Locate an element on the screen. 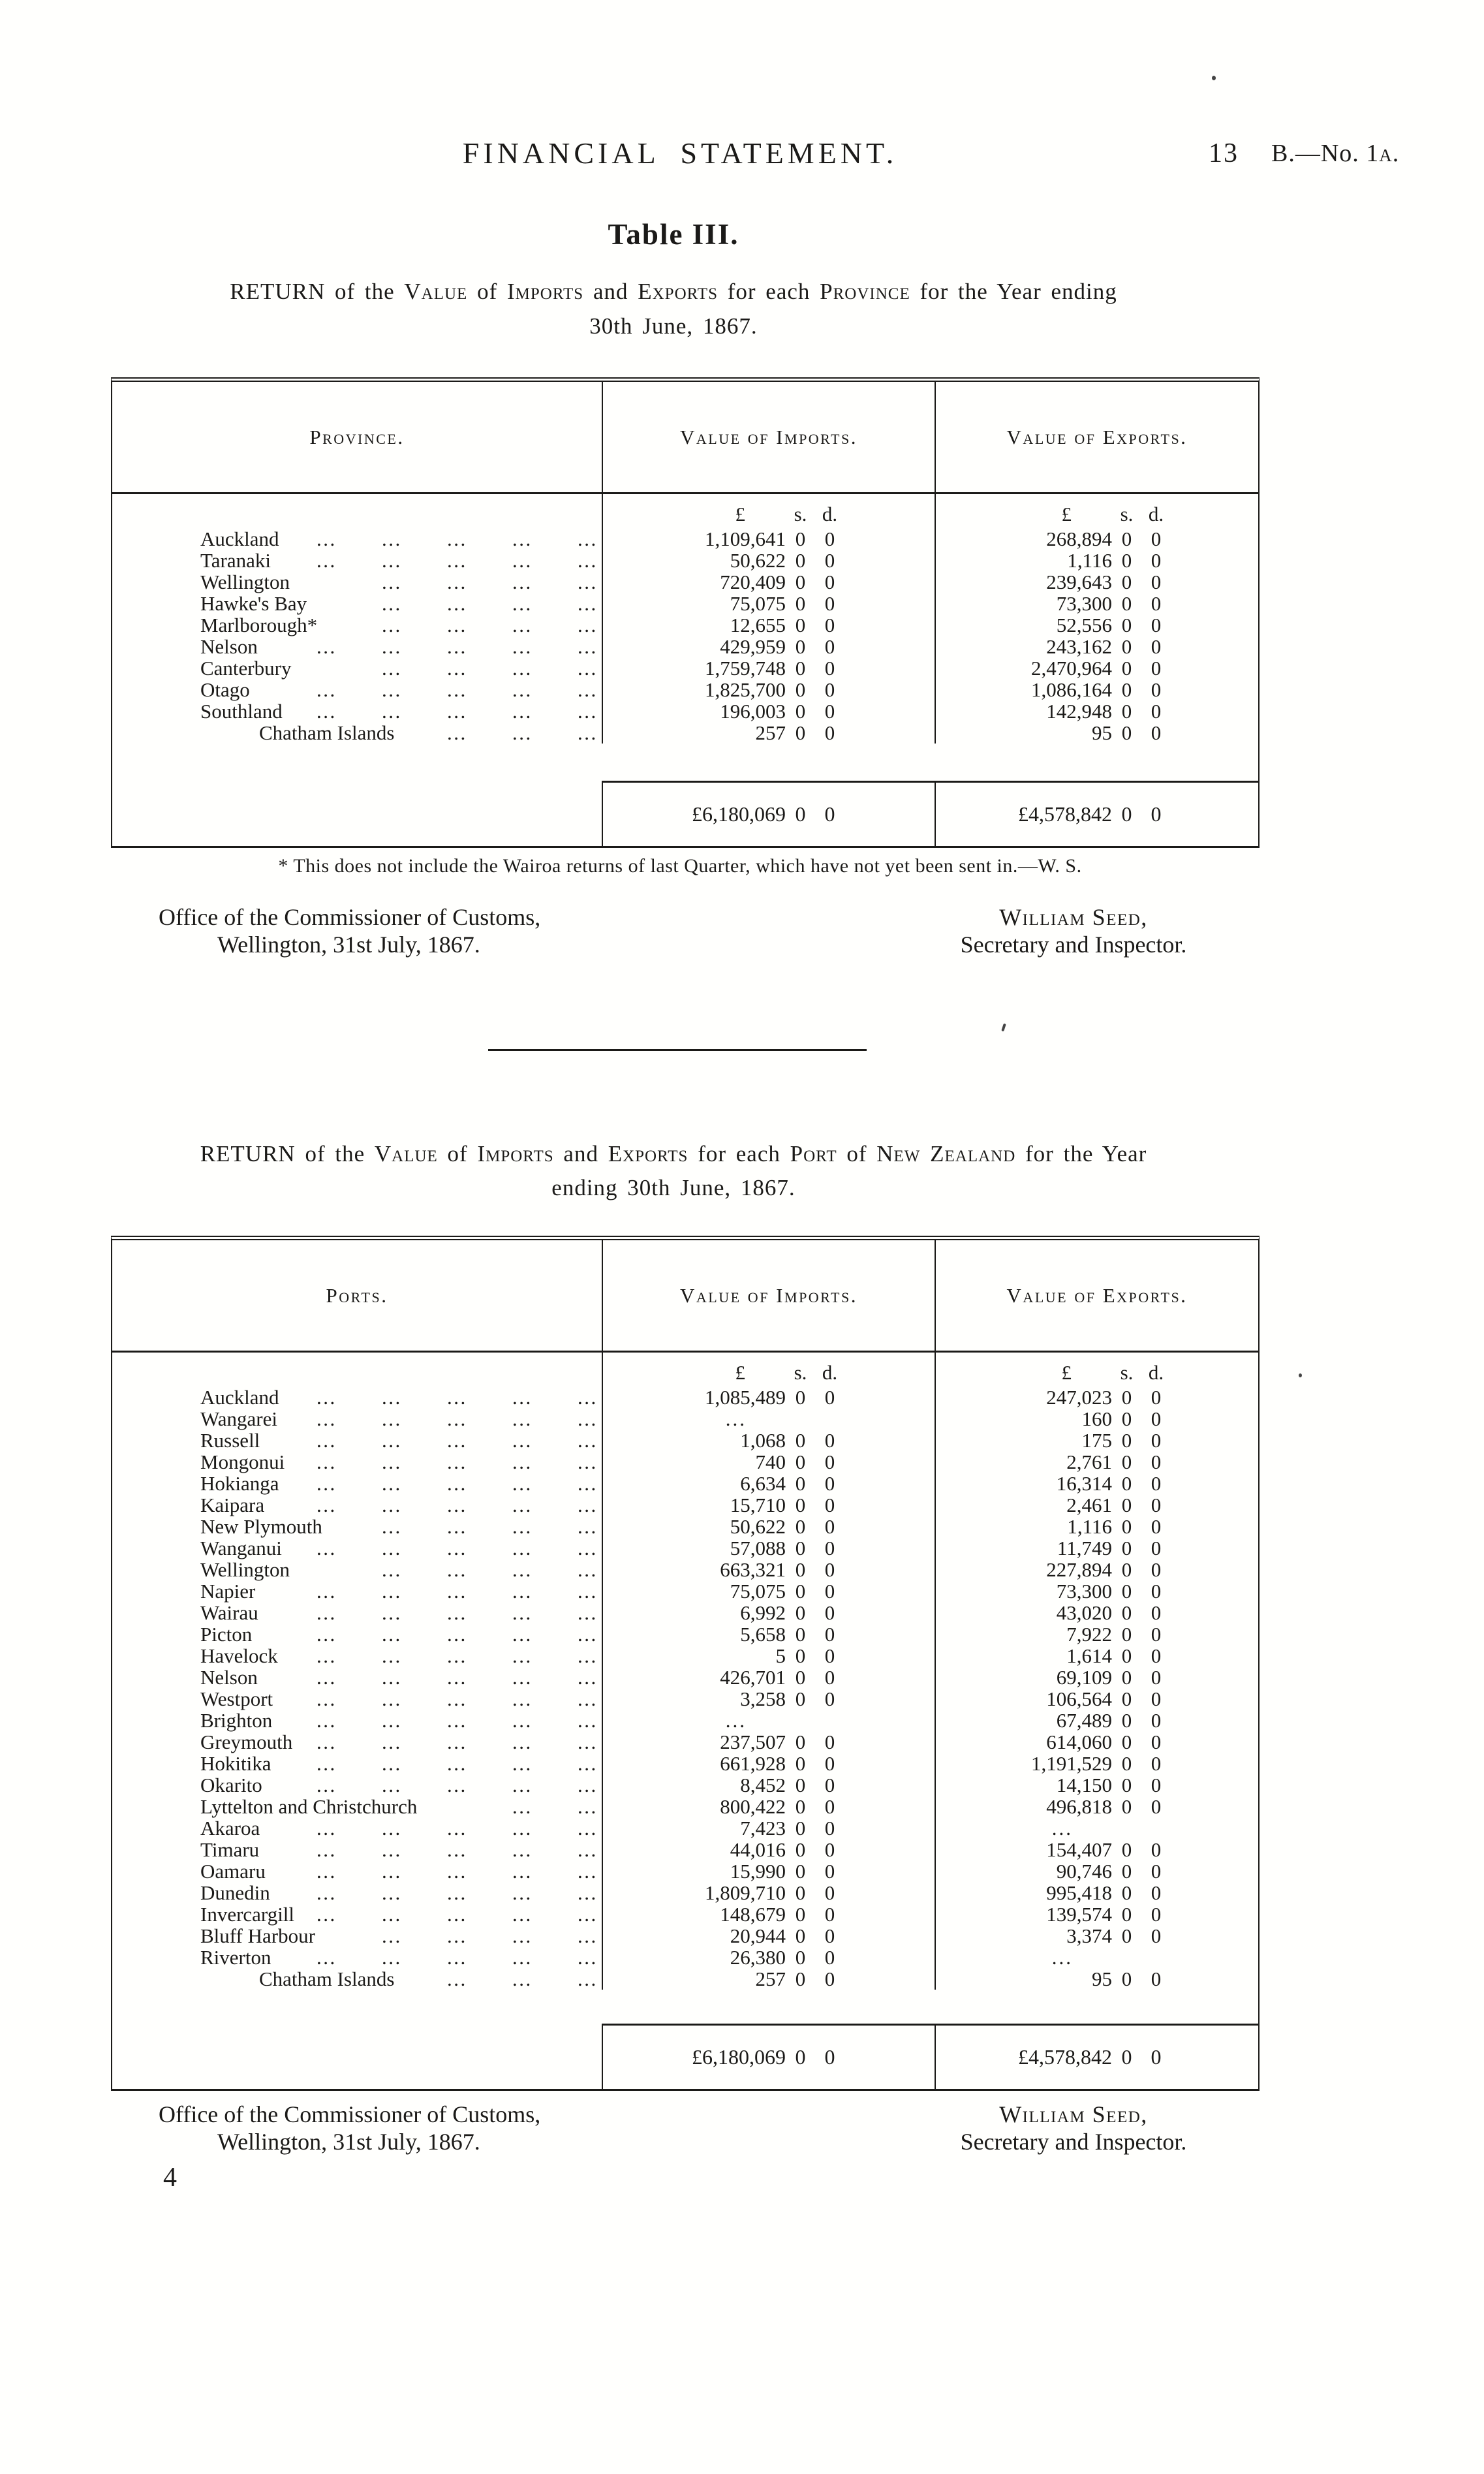 Image resolution: width=1484 pixels, height=2474 pixels. exports-value-cell: 139,574 0 0 is located at coordinates (1096, 1914).